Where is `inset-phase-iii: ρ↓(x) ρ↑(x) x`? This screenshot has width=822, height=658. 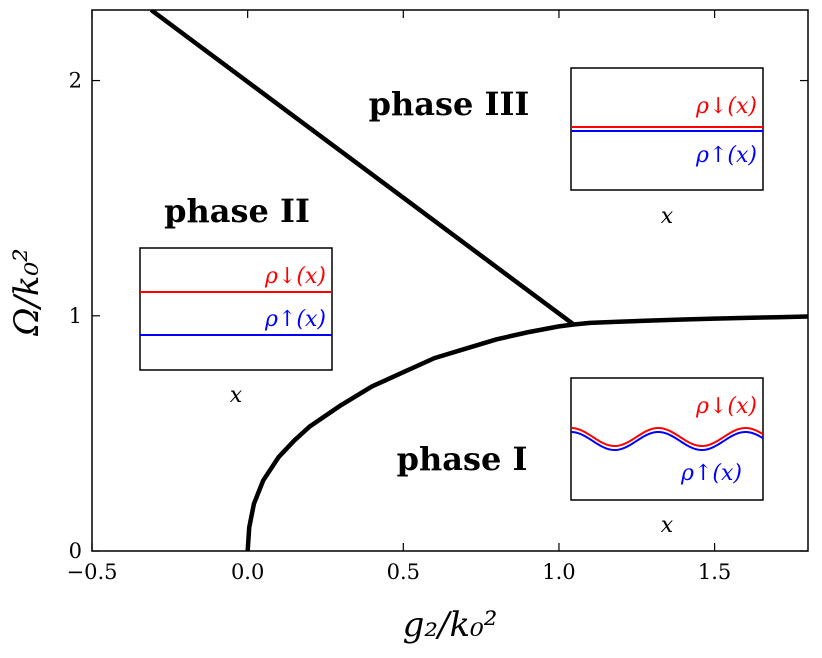
inset-phase-iii: ρ↓(x) ρ↑(x) x is located at coordinates (667, 148).